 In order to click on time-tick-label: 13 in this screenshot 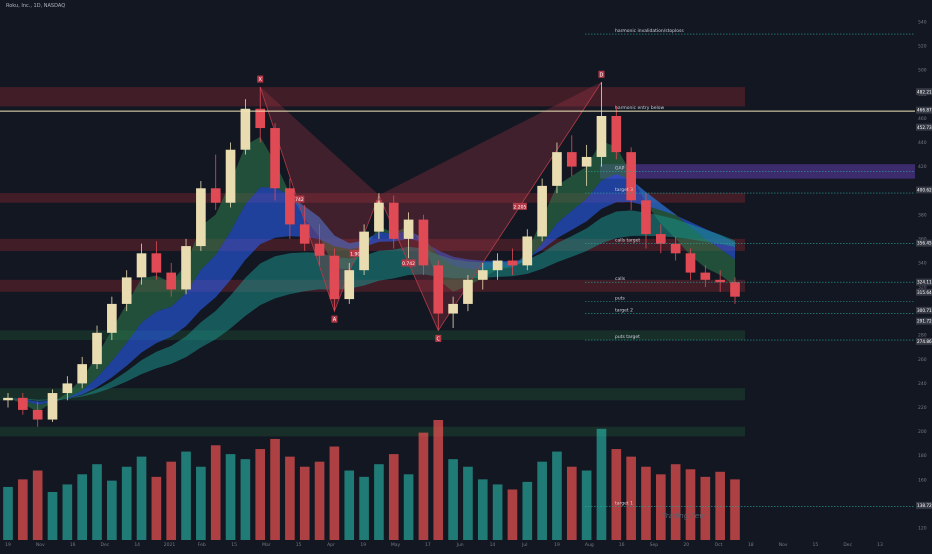, I will do `click(880, 545)`.